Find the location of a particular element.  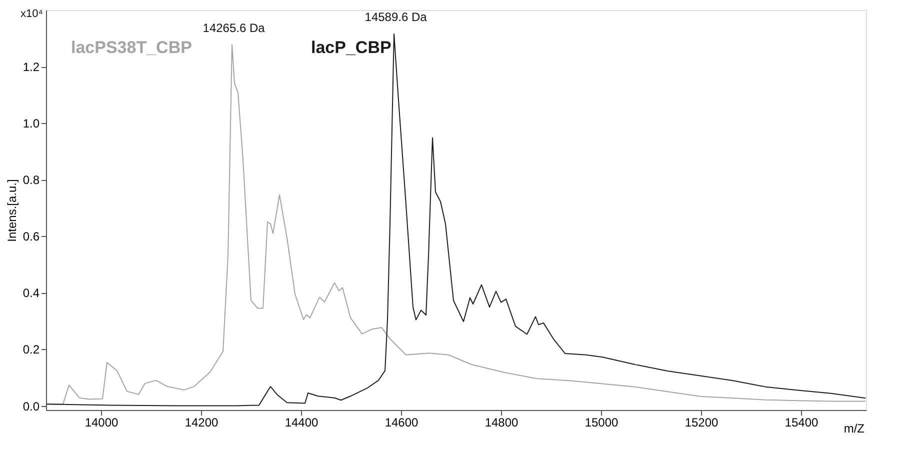

y-tick-label: 0.2 is located at coordinates (31, 349).